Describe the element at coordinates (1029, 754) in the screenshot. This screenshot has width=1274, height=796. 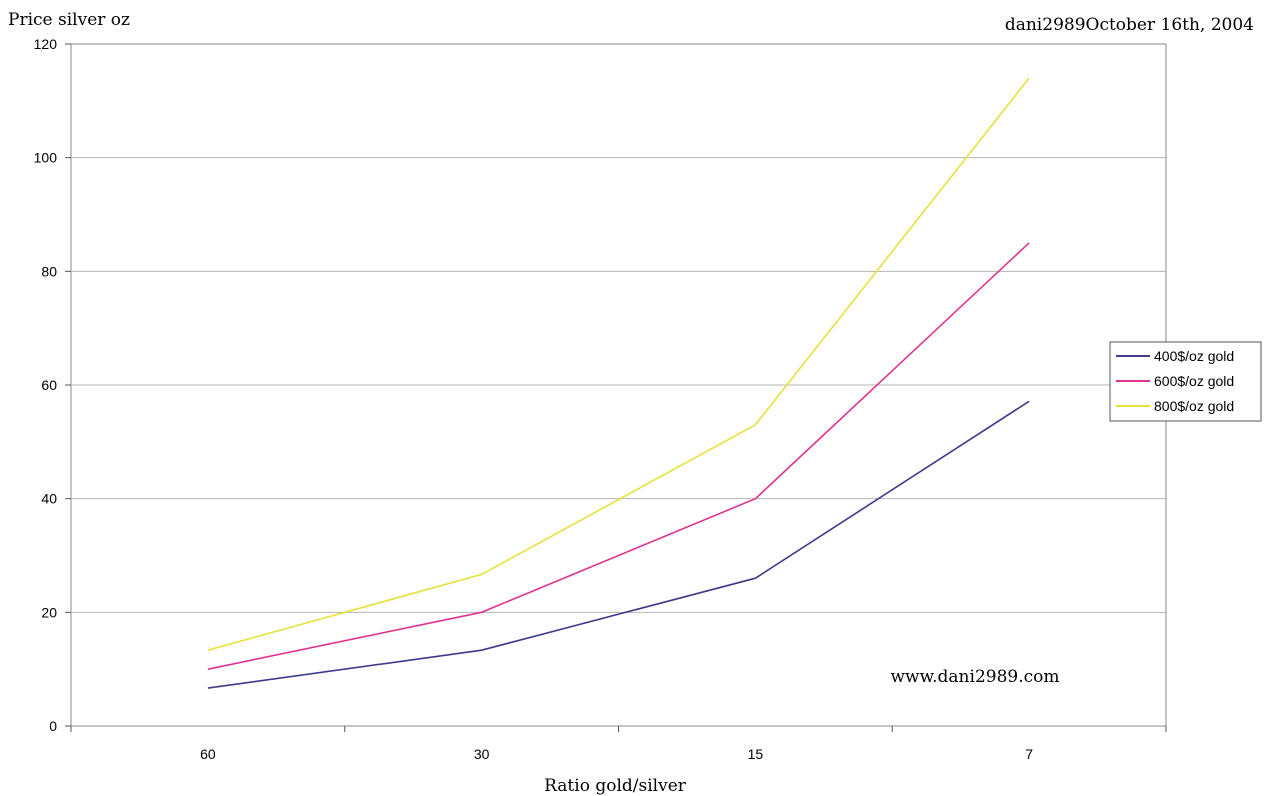
I see `x-tick-label: 7` at that location.